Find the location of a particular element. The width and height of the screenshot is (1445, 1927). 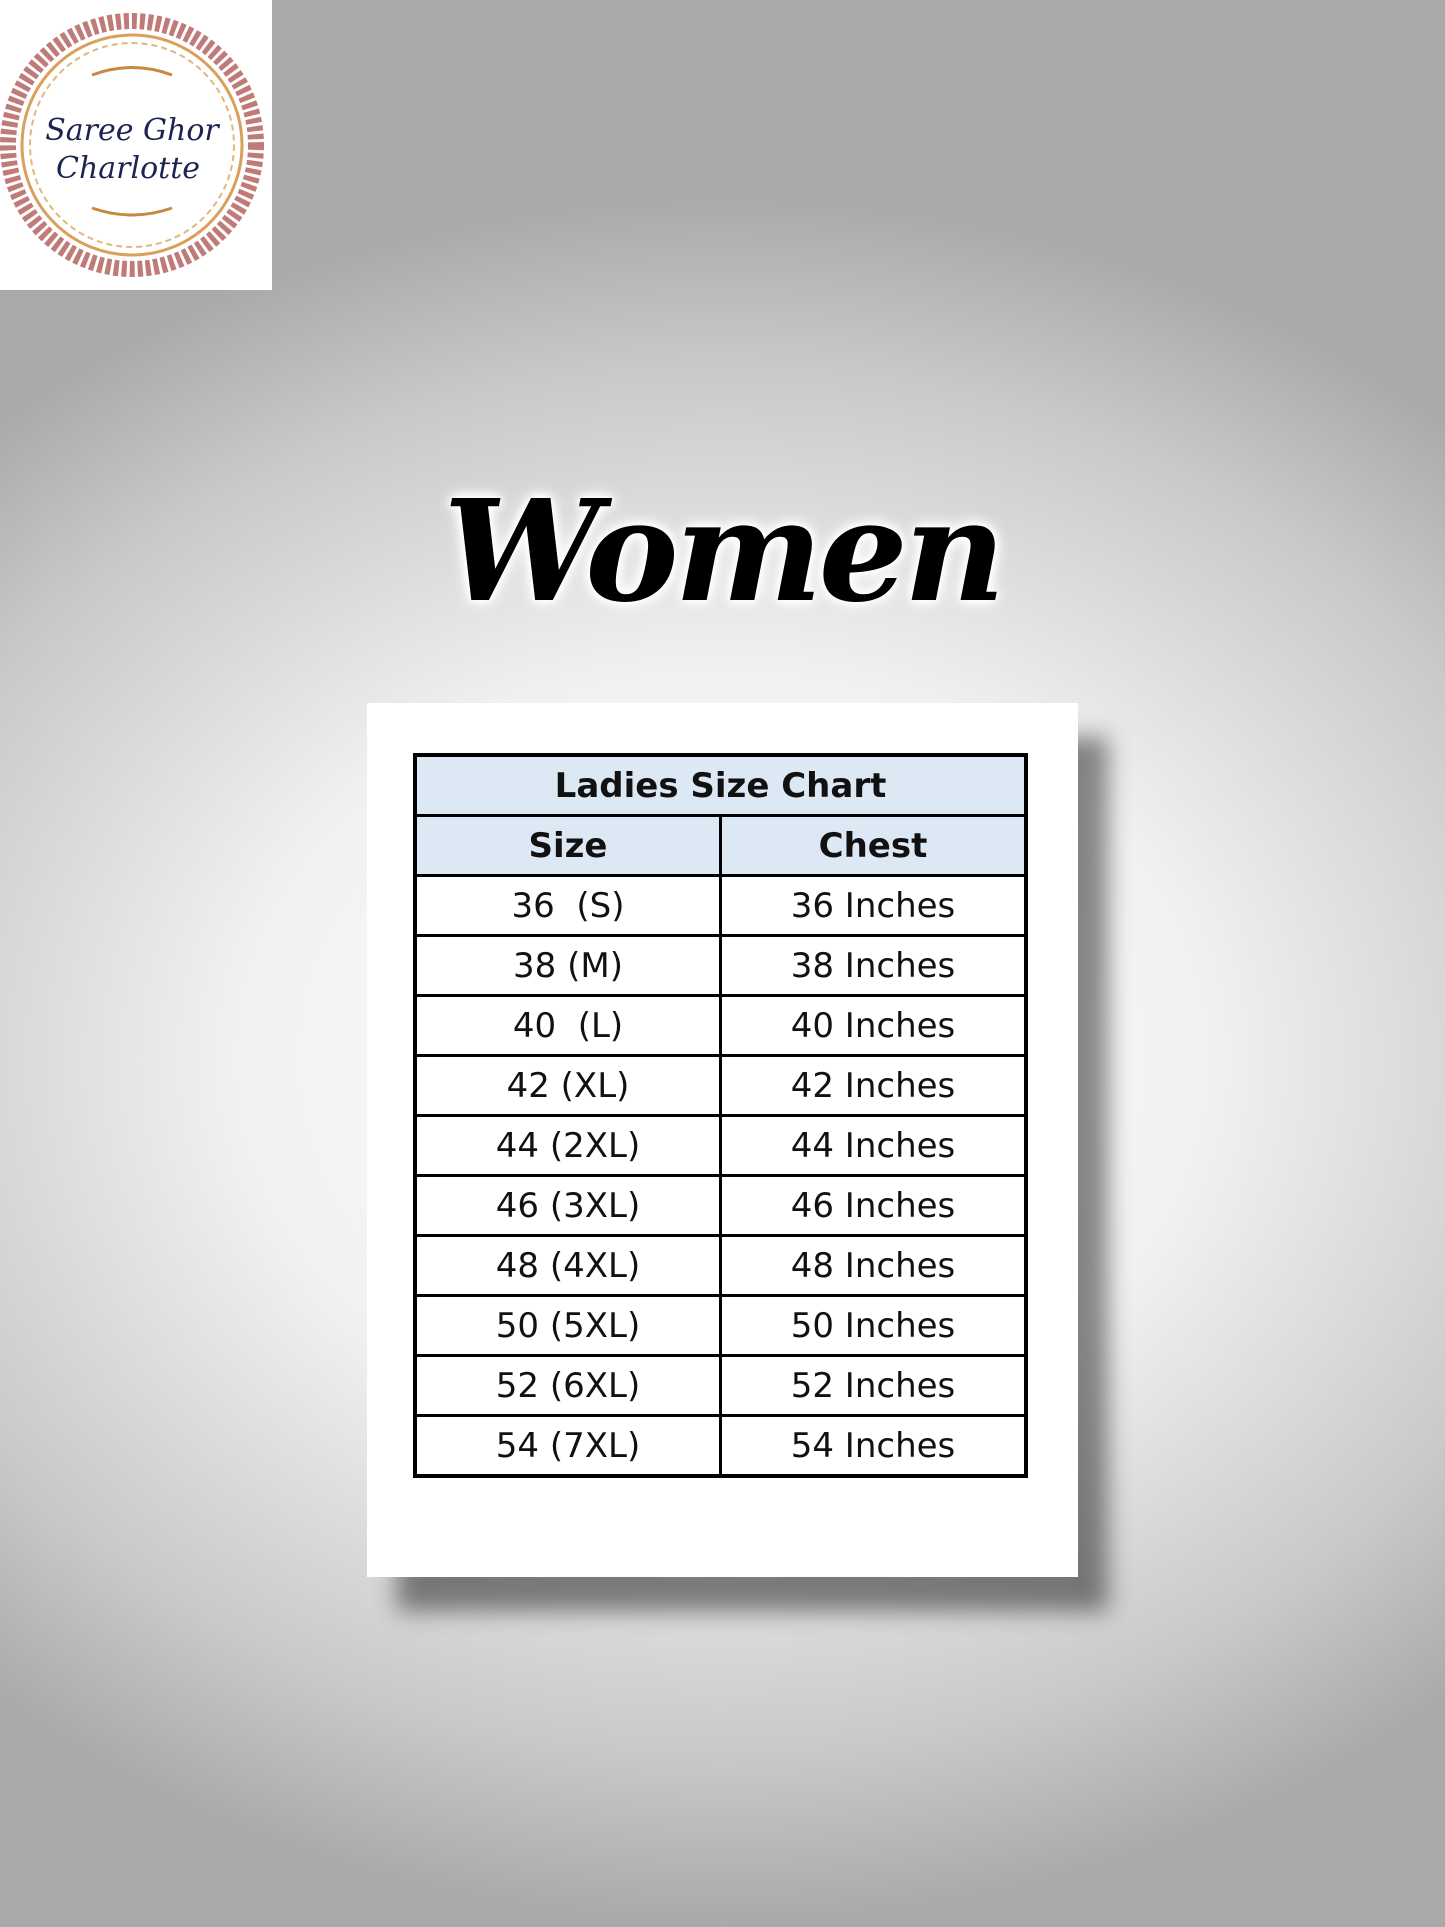

chest-cell: 46 Inches is located at coordinates (873, 1205).